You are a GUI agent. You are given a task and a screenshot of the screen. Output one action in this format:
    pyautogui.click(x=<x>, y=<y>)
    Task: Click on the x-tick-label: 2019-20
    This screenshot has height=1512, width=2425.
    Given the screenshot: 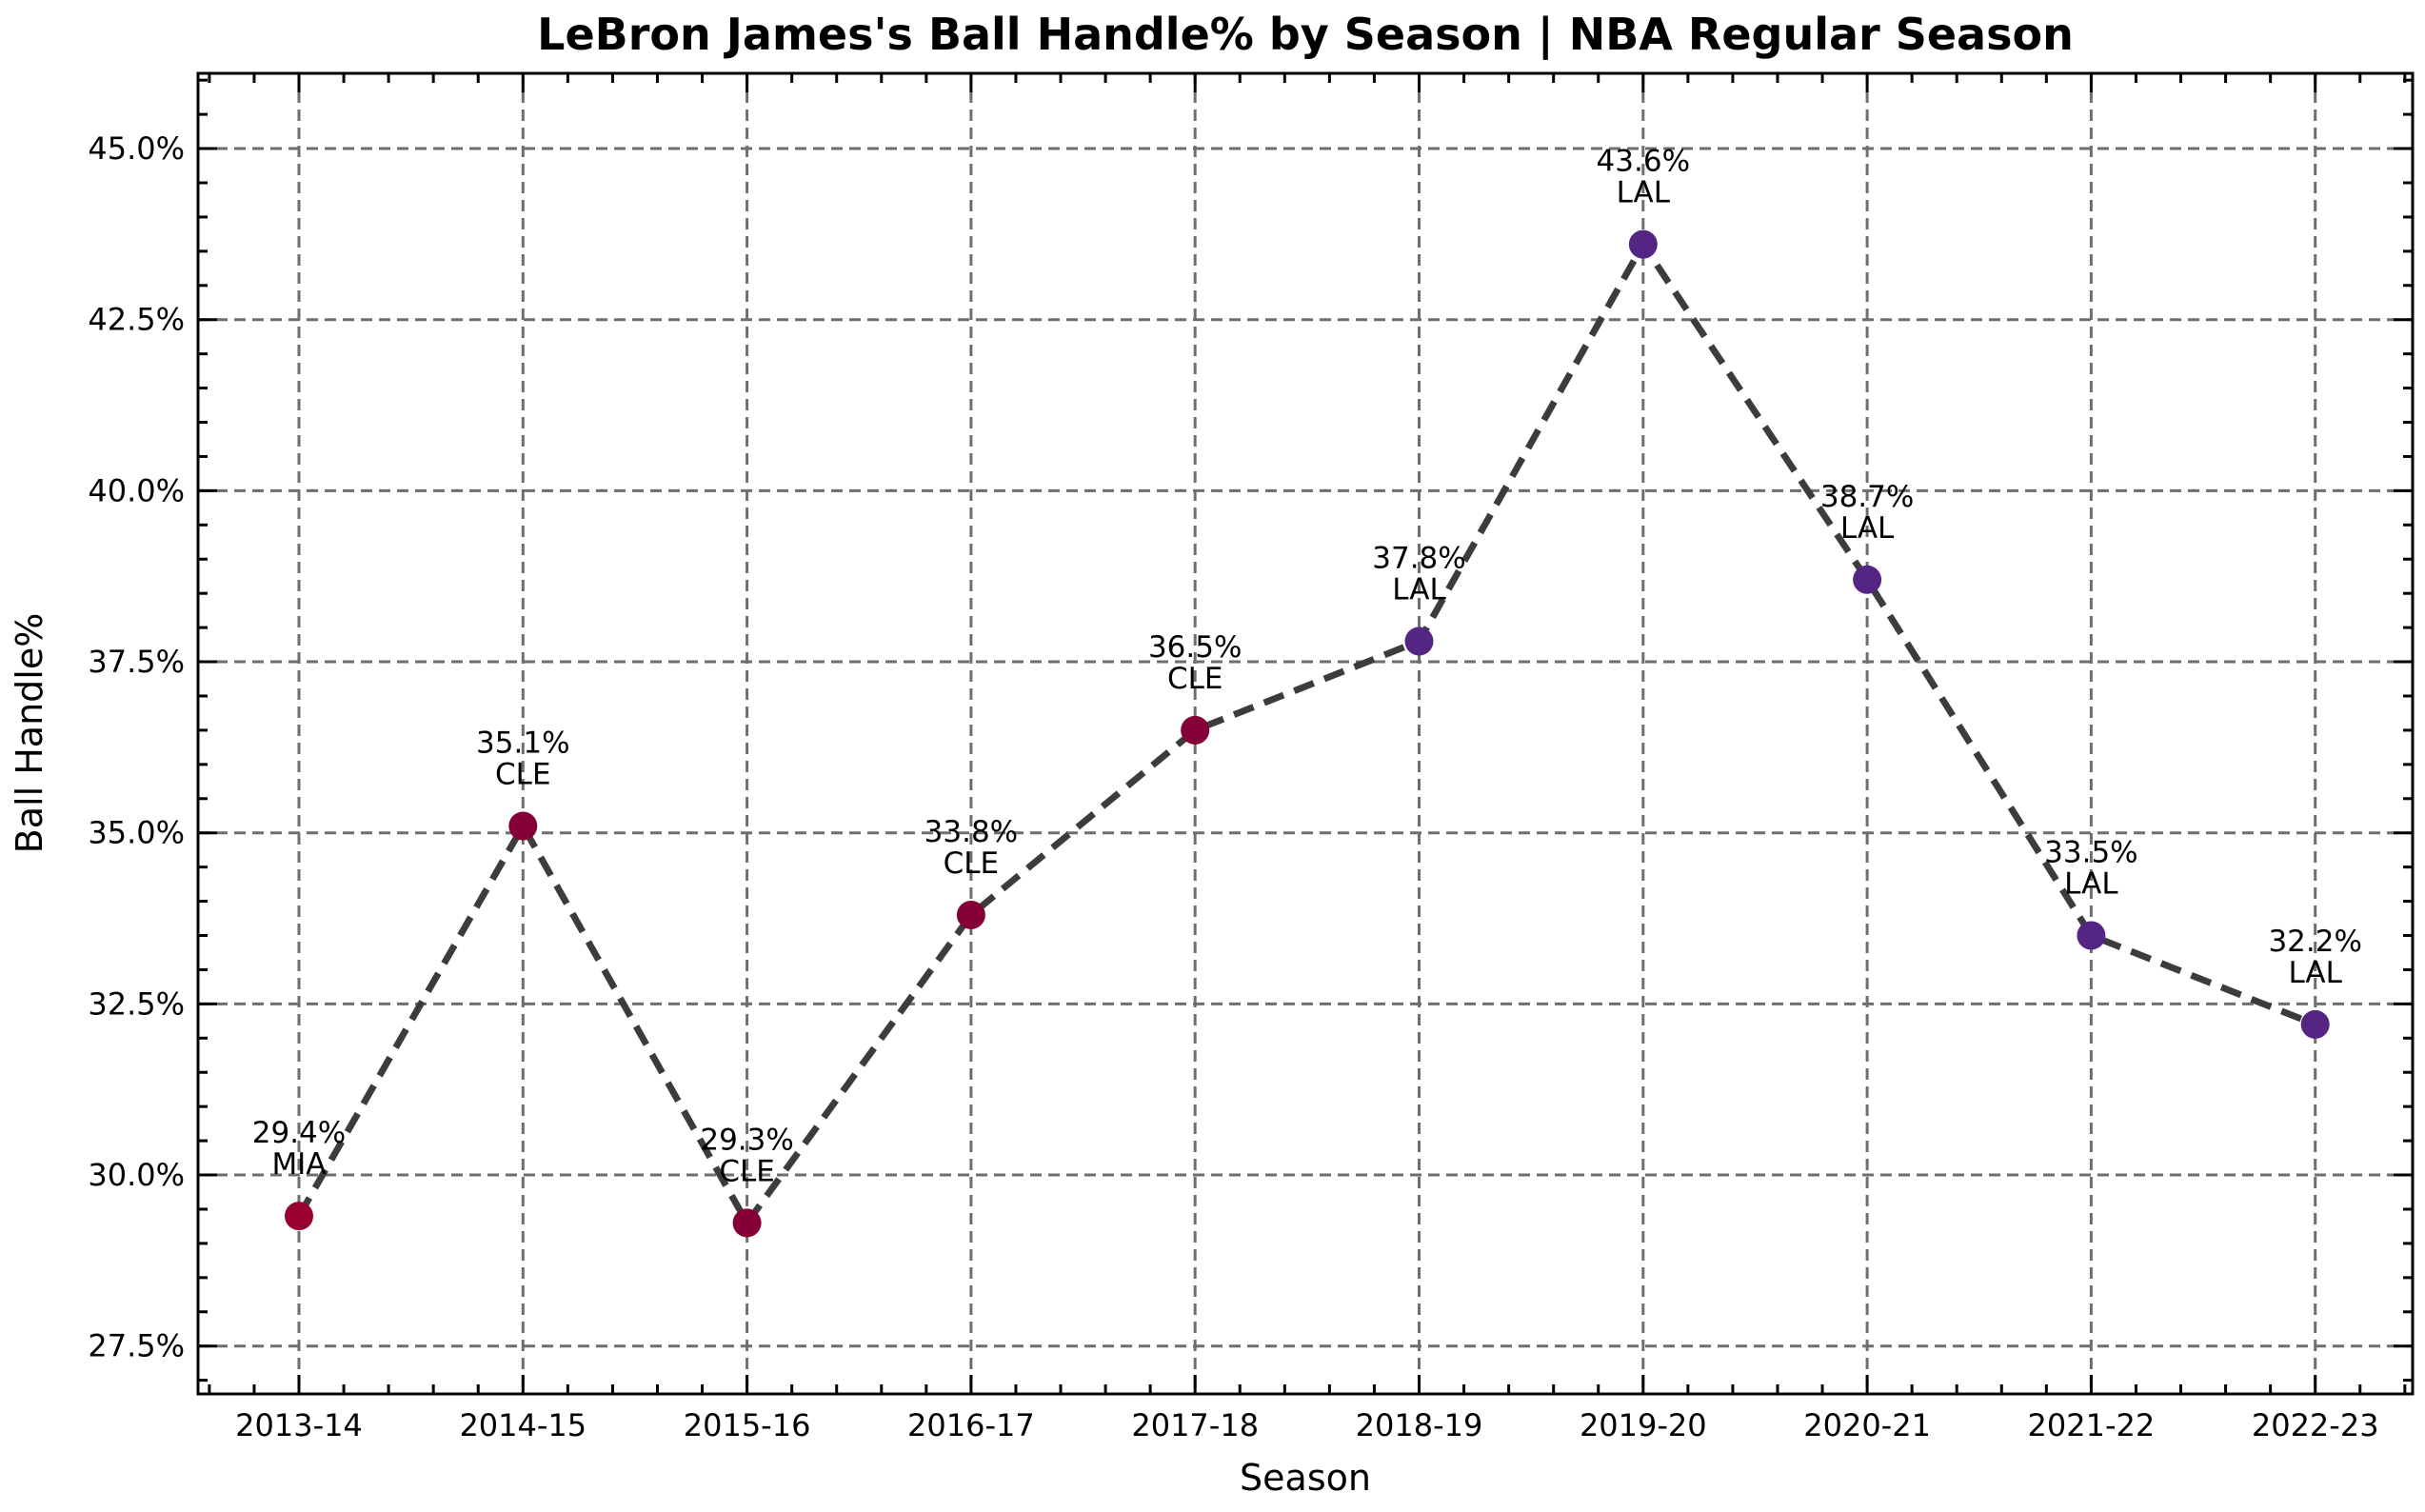 What is the action you would take?
    pyautogui.click(x=1643, y=1425)
    